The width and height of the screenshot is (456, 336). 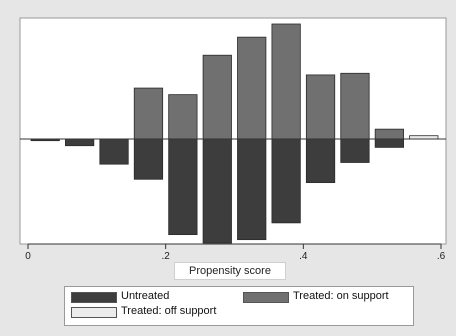 What do you see at coordinates (341, 296) in the screenshot?
I see `legend-label-treated-on-support: Treated: on support` at bounding box center [341, 296].